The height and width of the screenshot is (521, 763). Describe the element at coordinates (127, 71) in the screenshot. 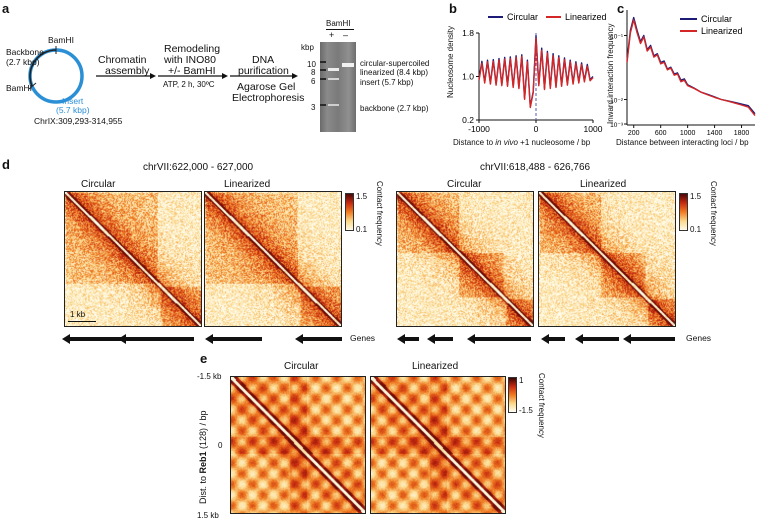

I see `step1-line2: assembly` at that location.